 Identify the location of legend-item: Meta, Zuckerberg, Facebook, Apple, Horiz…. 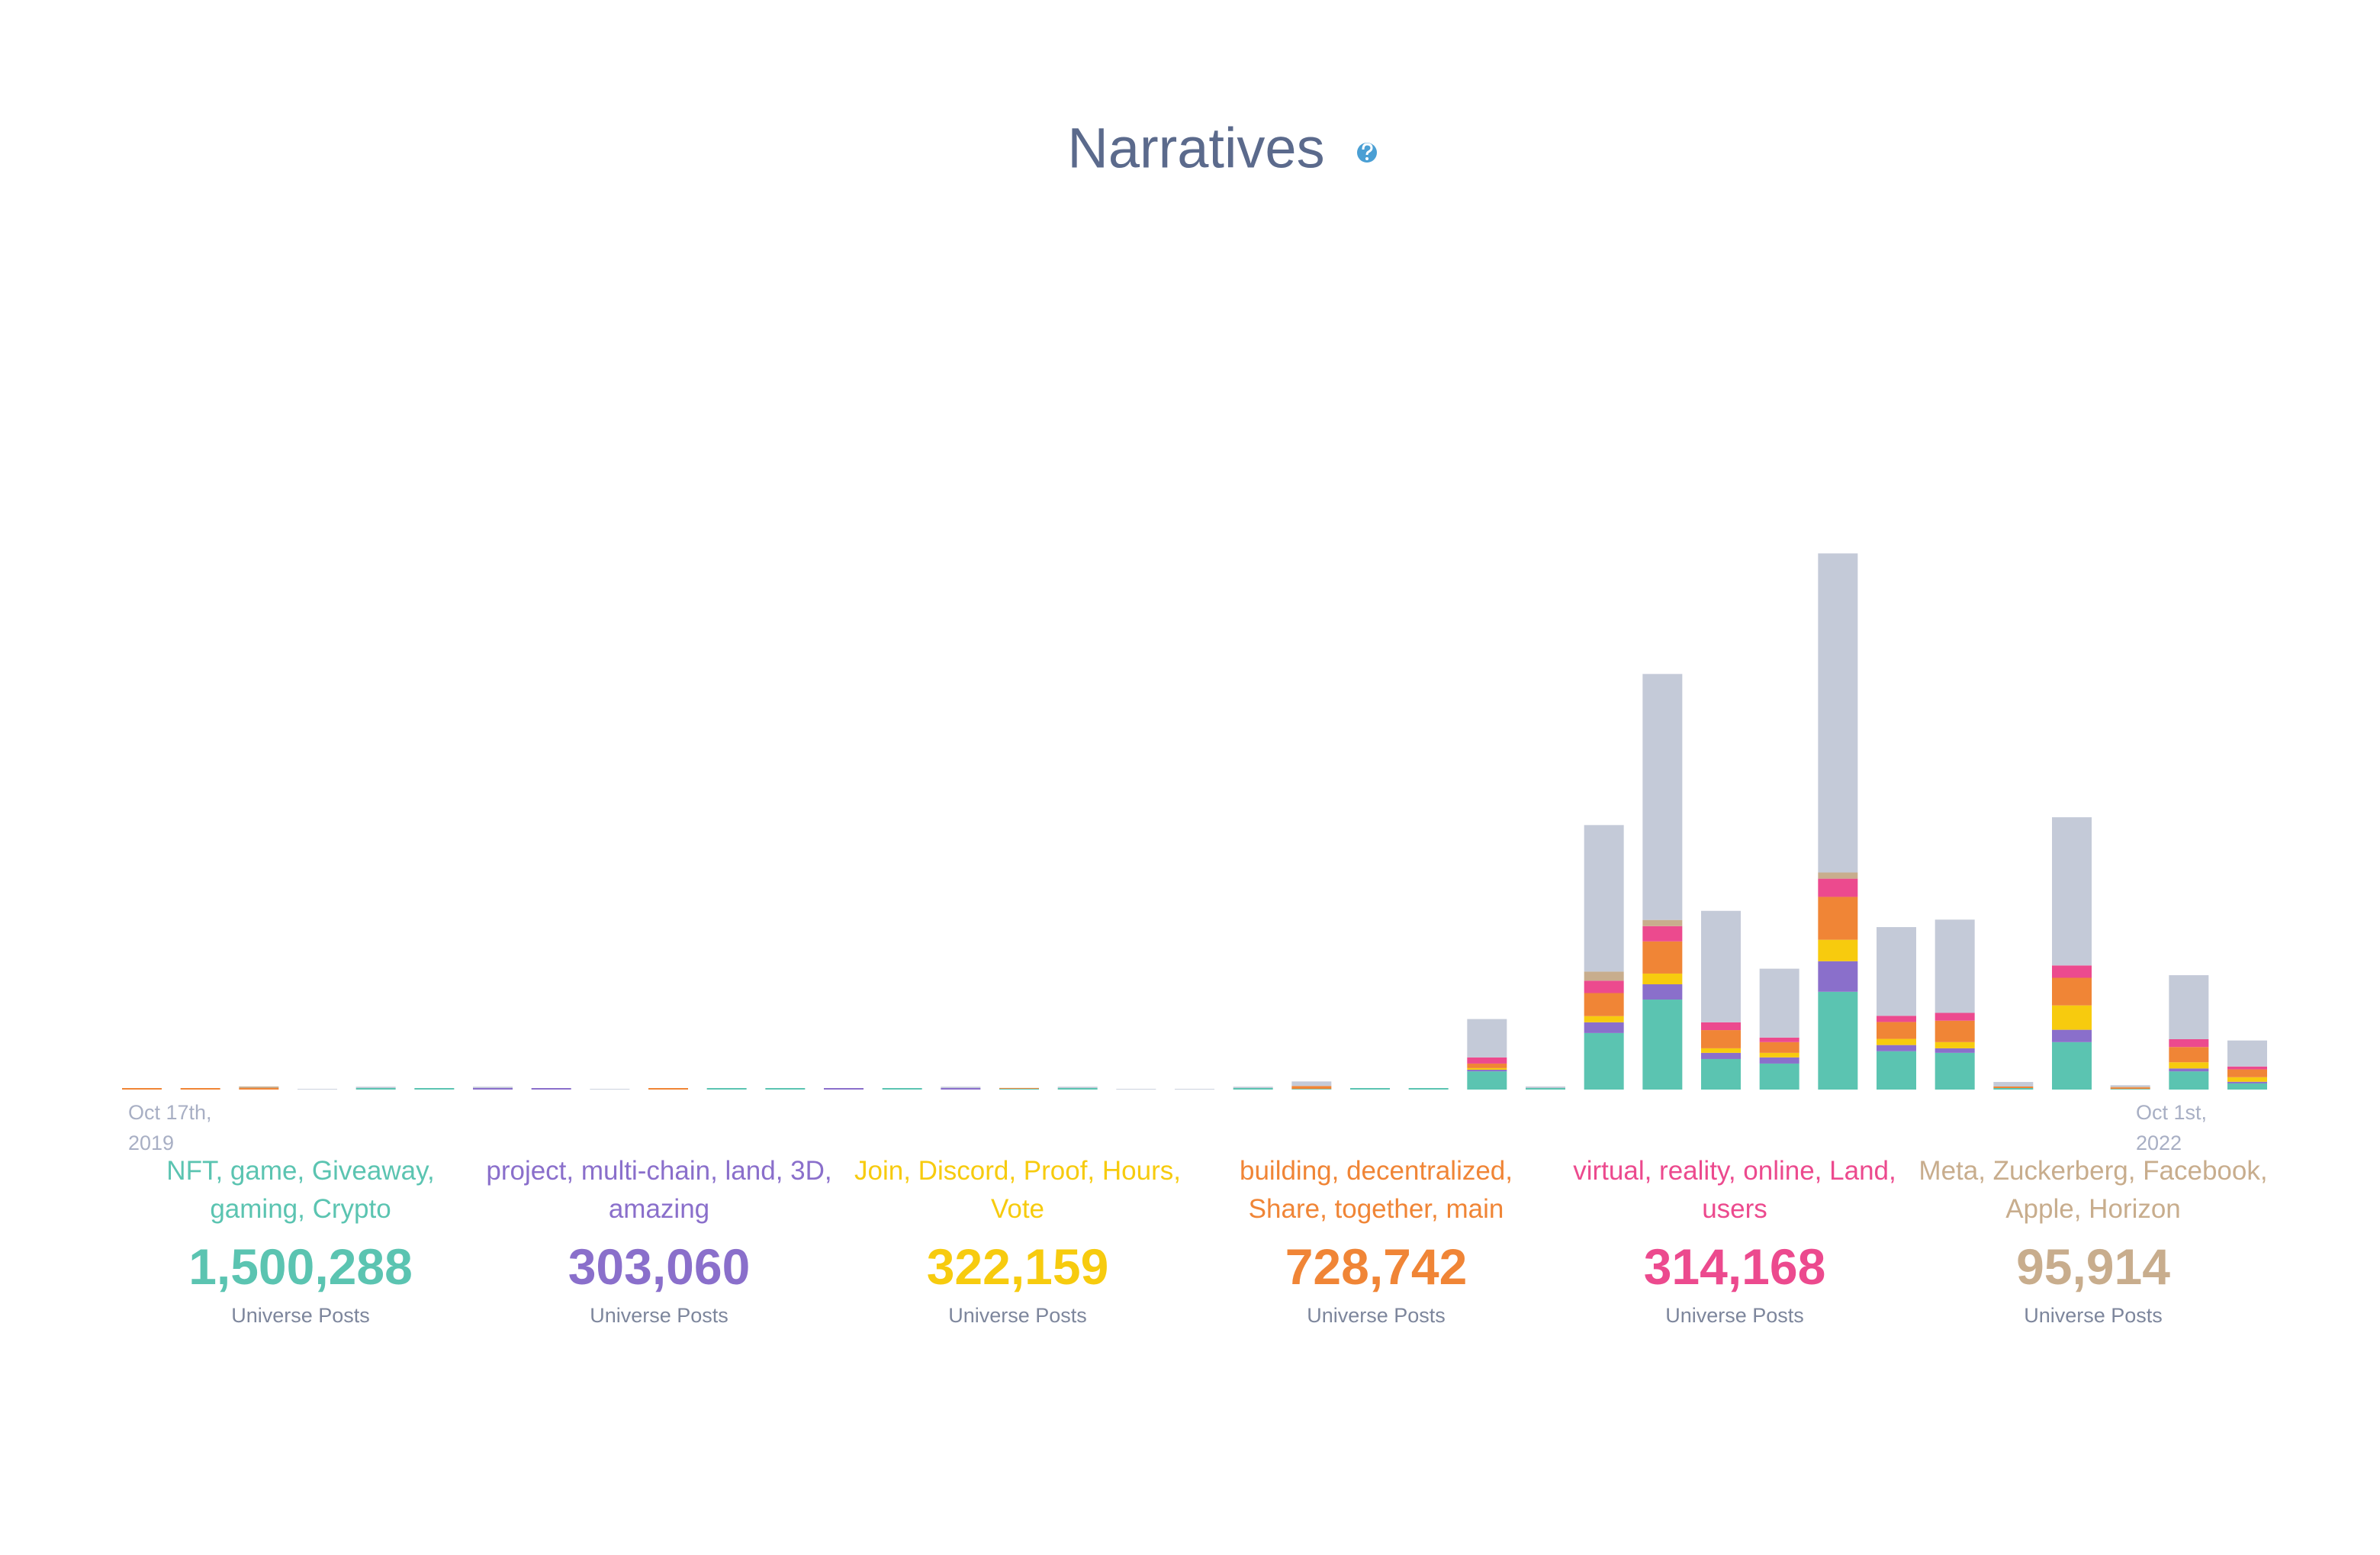
(2093, 1241).